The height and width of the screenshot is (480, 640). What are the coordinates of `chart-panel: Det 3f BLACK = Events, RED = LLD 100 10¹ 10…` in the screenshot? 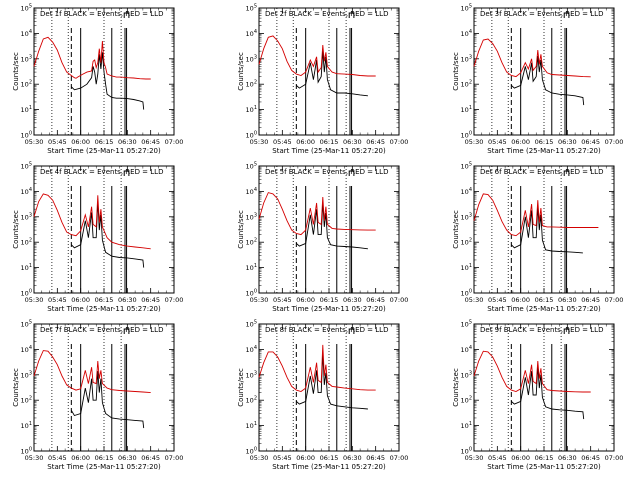 It's located at (537, 80).